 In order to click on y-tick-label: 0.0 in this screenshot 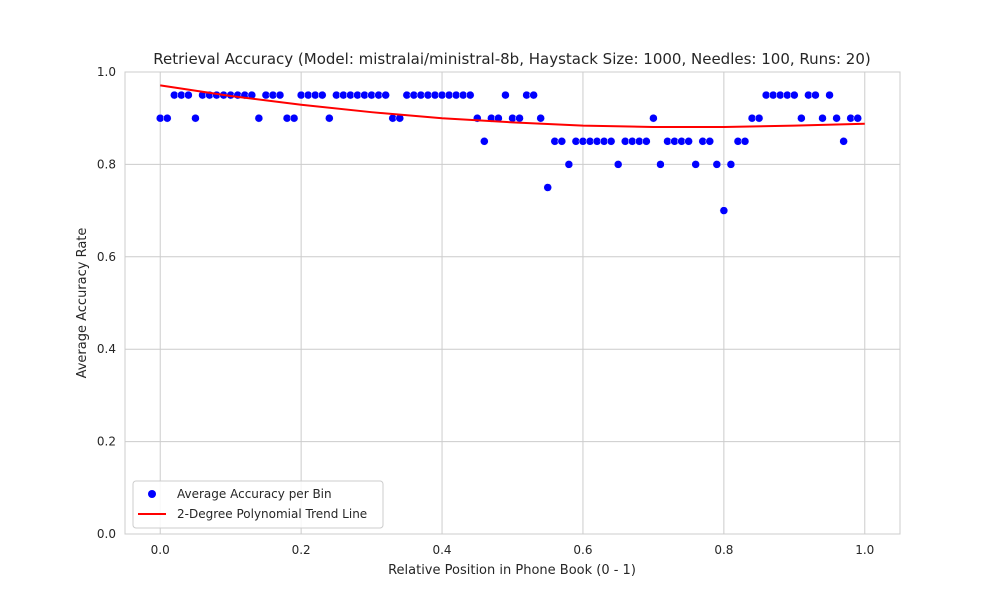, I will do `click(106, 534)`.